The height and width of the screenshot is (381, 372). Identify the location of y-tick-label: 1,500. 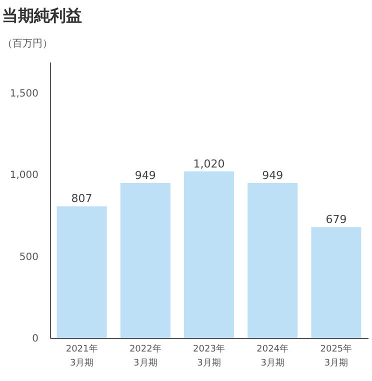
(24, 94).